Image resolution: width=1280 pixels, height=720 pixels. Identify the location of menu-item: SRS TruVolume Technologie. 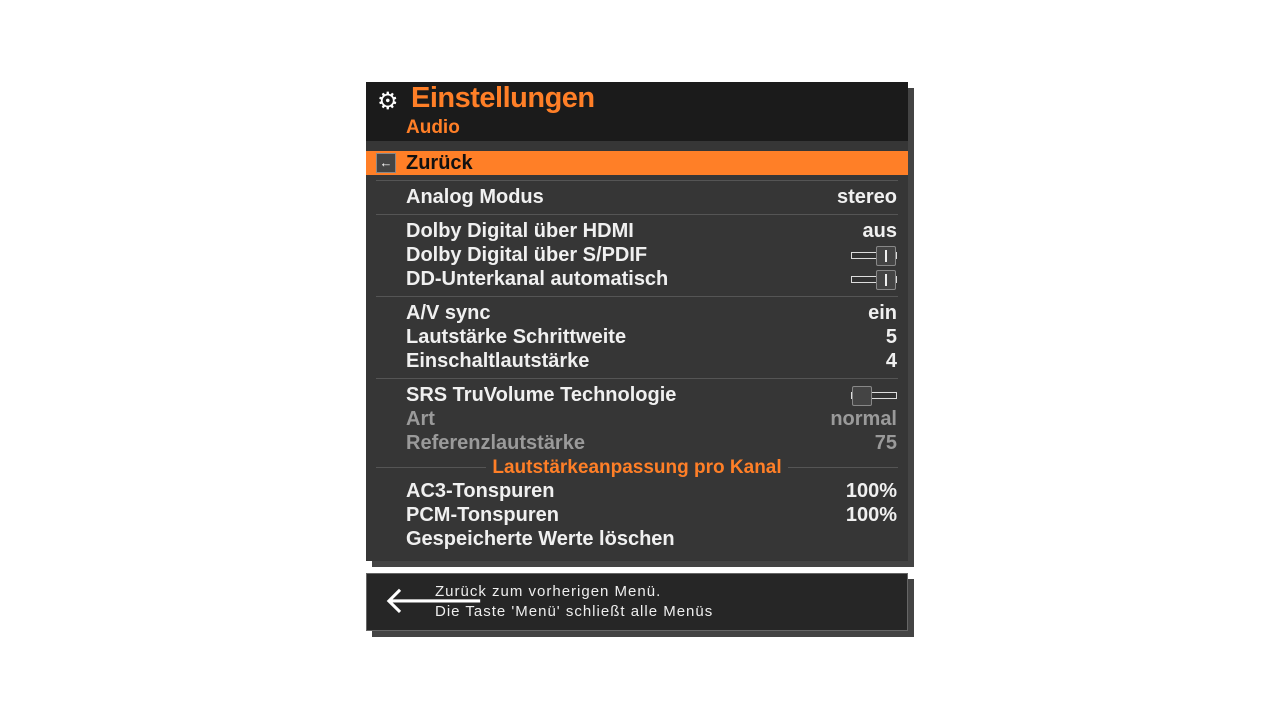
(637, 395).